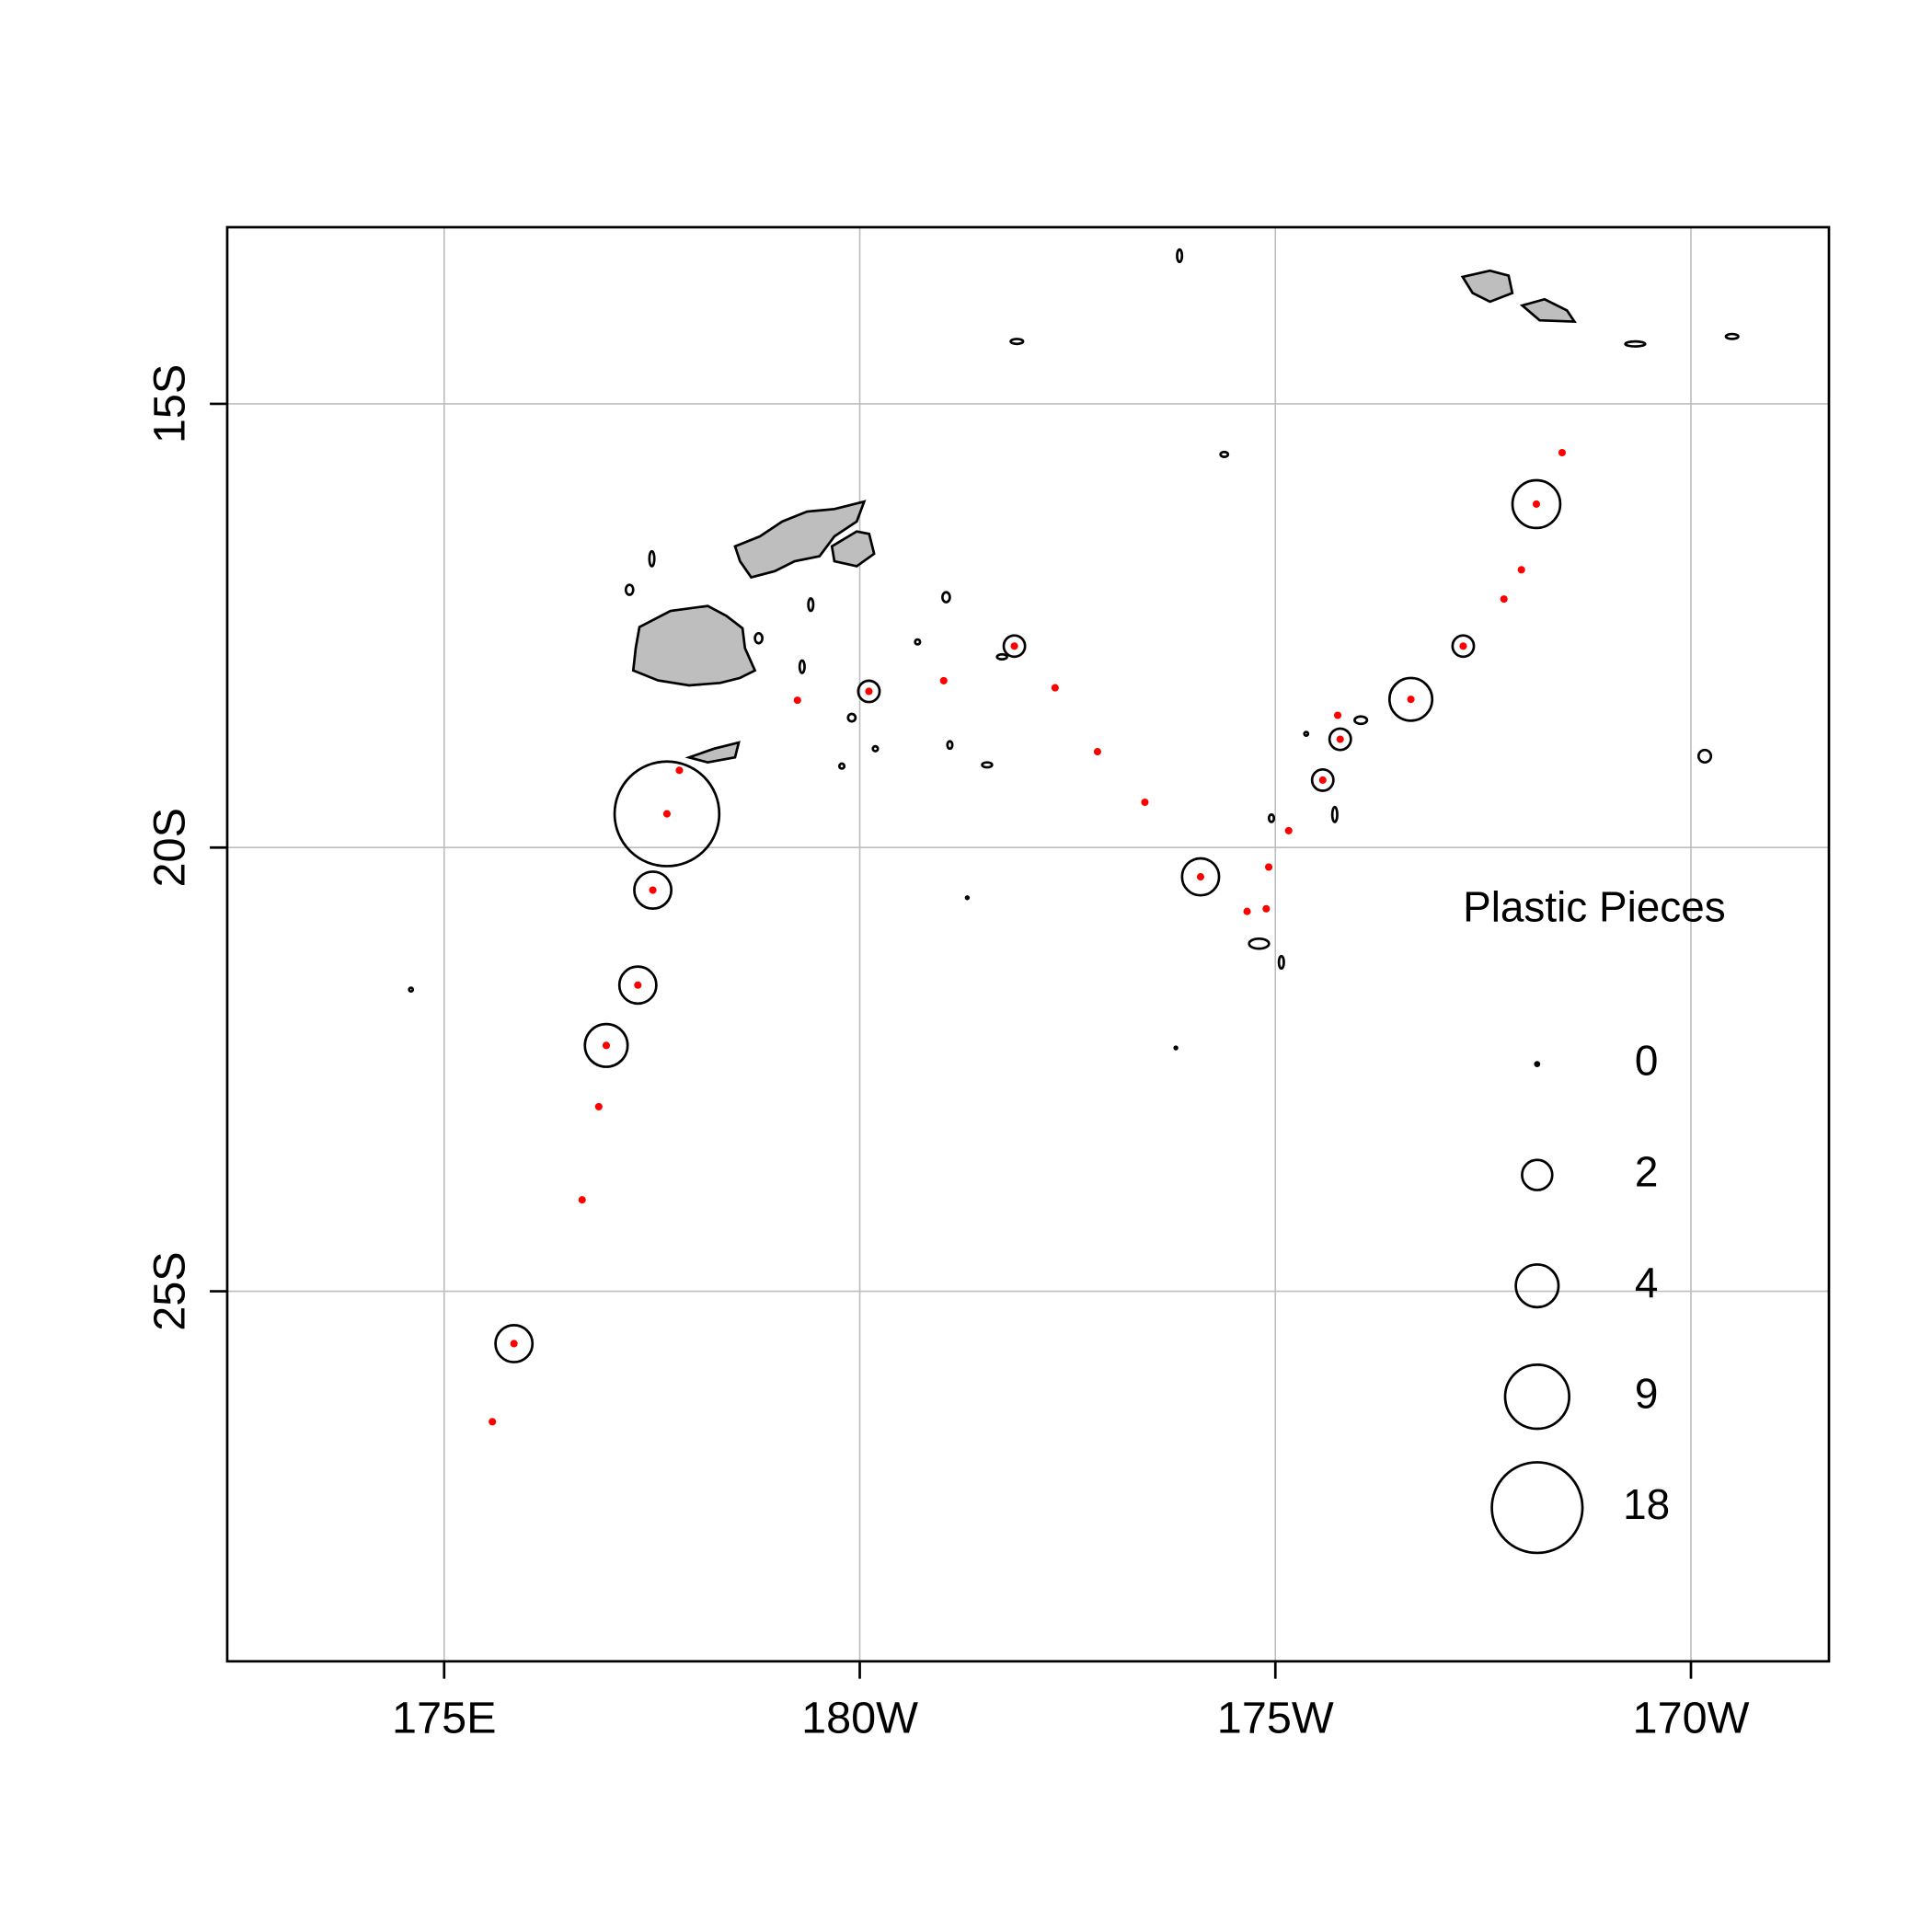 Image resolution: width=1932 pixels, height=1932 pixels. Describe the element at coordinates (1647, 1171) in the screenshot. I see `legend-label: 2` at that location.